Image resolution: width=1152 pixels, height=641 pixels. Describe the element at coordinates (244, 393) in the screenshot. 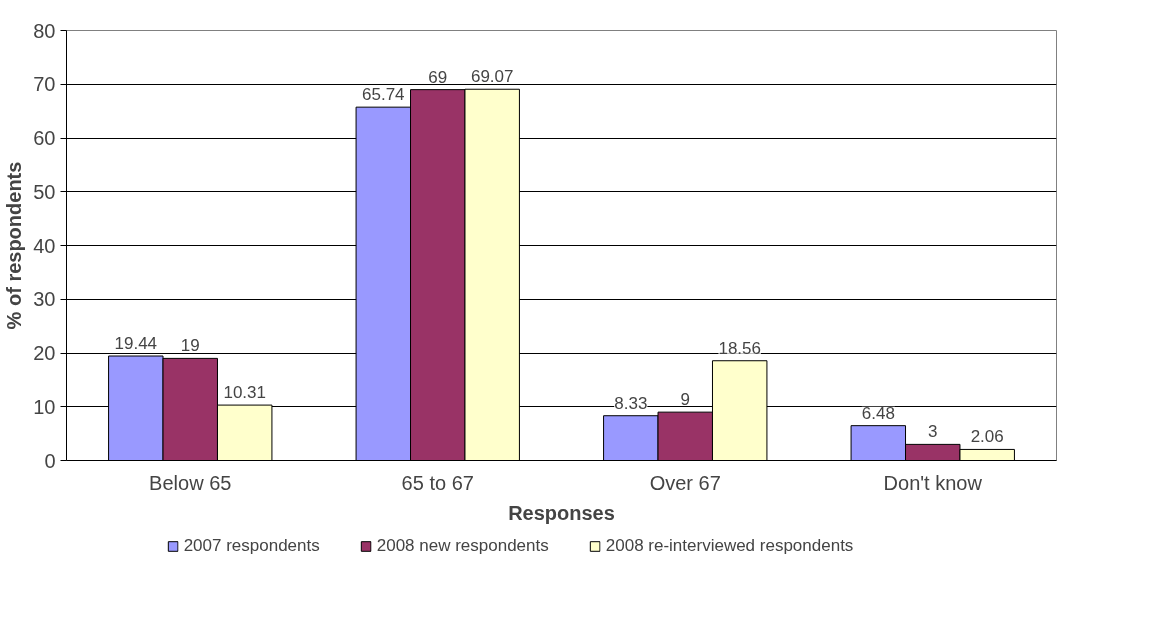

I see `data-label: 10.31` at that location.